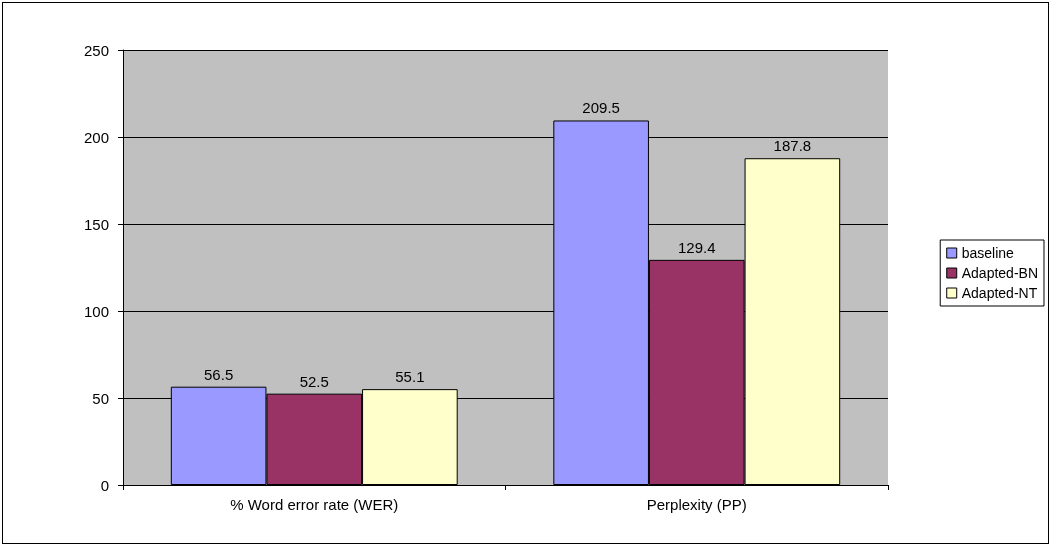 The image size is (1053, 548). Describe the element at coordinates (792, 146) in the screenshot. I see `data-label: 187.8` at that location.